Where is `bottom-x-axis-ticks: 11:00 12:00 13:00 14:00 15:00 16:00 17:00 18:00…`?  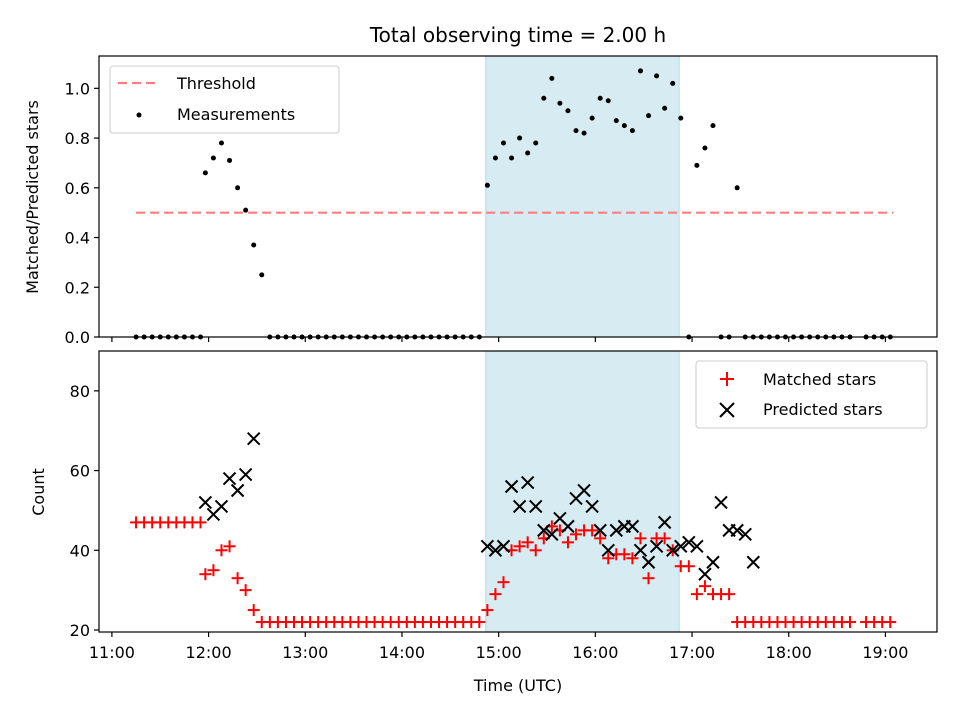
bottom-x-axis-ticks: 11:00 12:00 13:00 14:00 15:00 16:00 17:00 18:00… is located at coordinates (498, 647).